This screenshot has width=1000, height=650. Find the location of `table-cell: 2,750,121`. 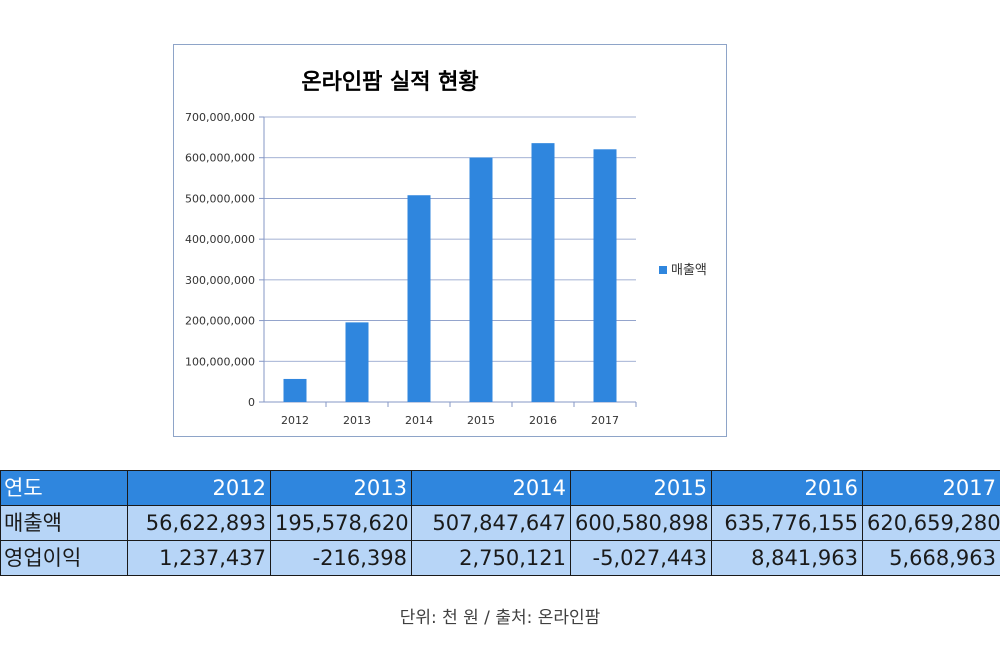

table-cell: 2,750,121 is located at coordinates (491, 558).